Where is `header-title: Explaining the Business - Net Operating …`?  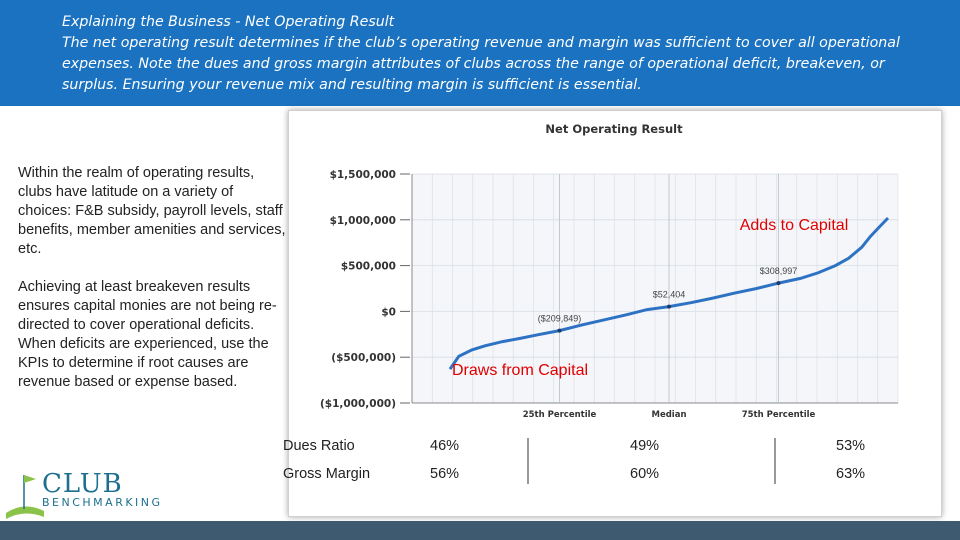 header-title: Explaining the Business - Net Operating … is located at coordinates (228, 22).